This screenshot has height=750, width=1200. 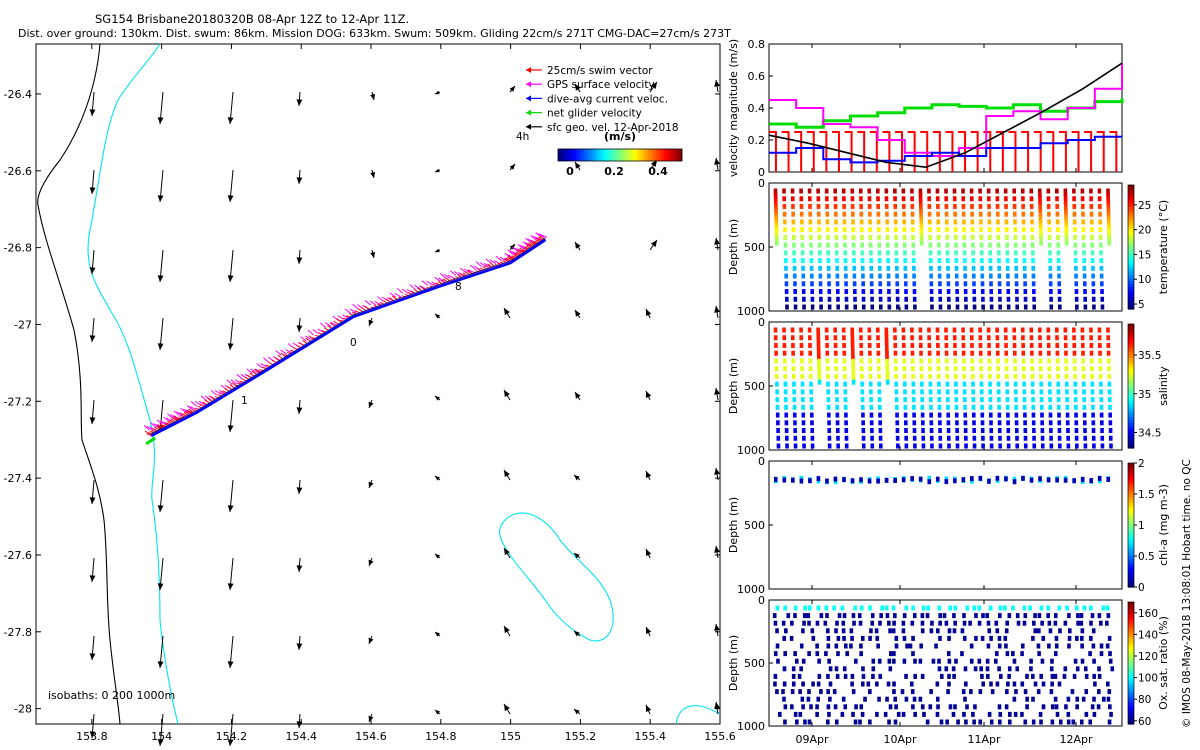 I want to click on sfc-vel-arrow, so click(x=371, y=322).